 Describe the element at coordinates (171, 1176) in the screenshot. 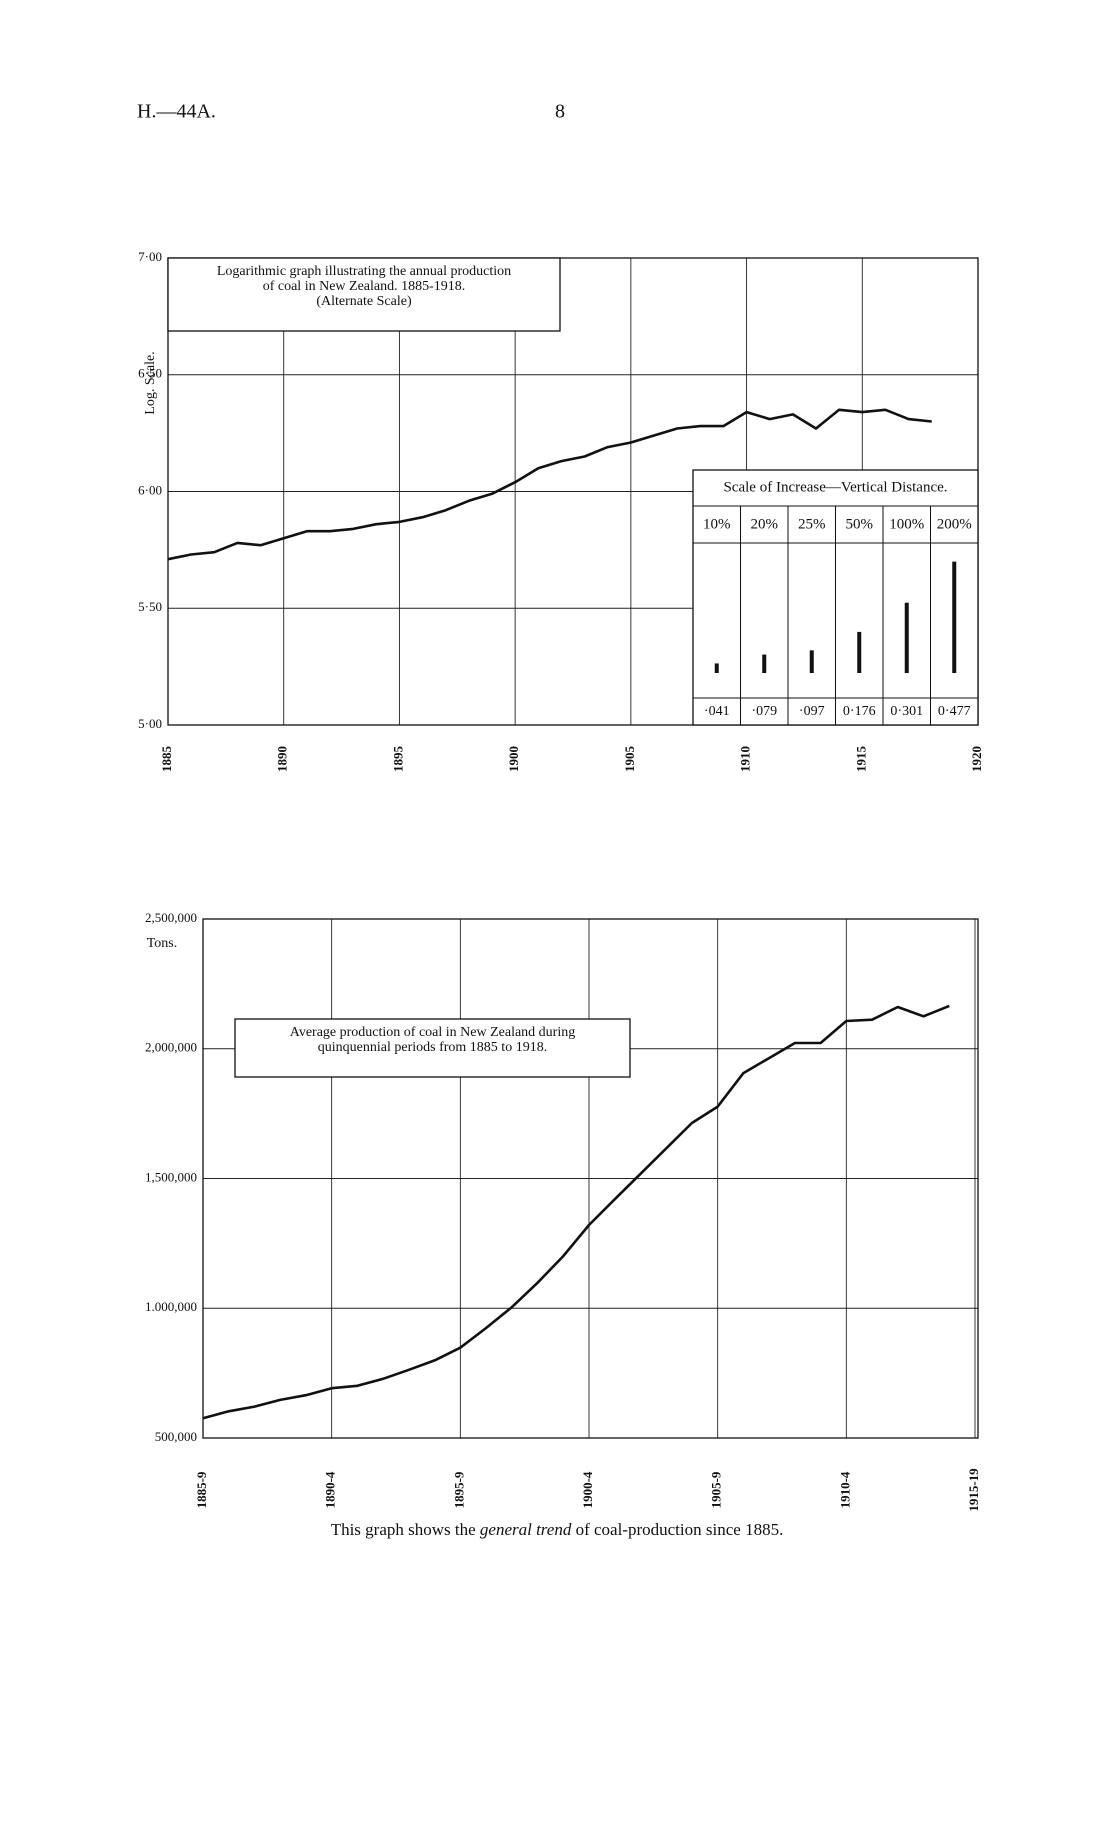

I see `y-tick-label: 1,500,000` at that location.